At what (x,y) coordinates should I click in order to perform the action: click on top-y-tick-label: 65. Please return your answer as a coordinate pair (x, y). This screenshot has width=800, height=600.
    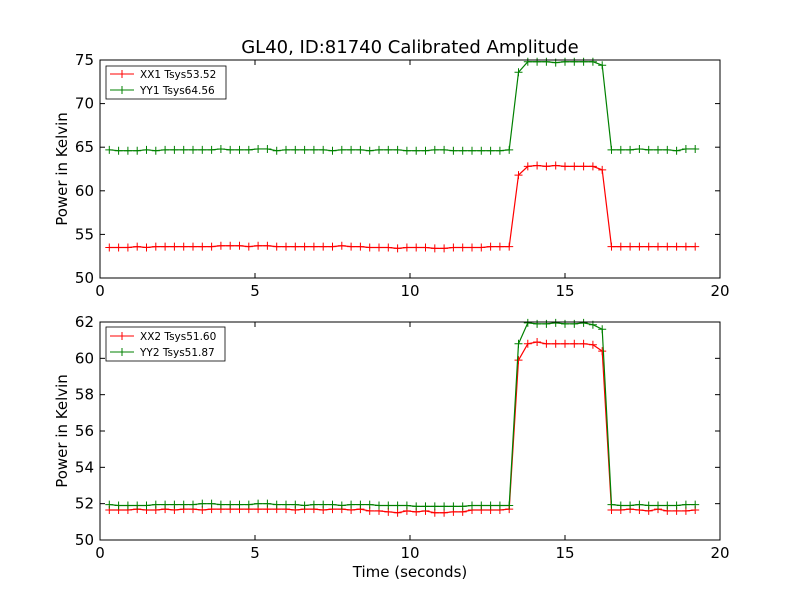
    Looking at the image, I should click on (84, 147).